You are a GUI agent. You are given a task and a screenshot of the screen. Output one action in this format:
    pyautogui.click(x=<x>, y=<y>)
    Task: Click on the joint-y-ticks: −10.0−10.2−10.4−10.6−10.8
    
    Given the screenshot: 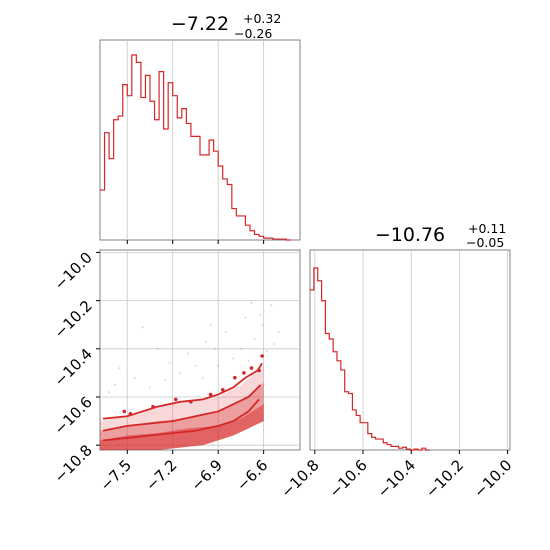 What is the action you would take?
    pyautogui.click(x=75, y=368)
    